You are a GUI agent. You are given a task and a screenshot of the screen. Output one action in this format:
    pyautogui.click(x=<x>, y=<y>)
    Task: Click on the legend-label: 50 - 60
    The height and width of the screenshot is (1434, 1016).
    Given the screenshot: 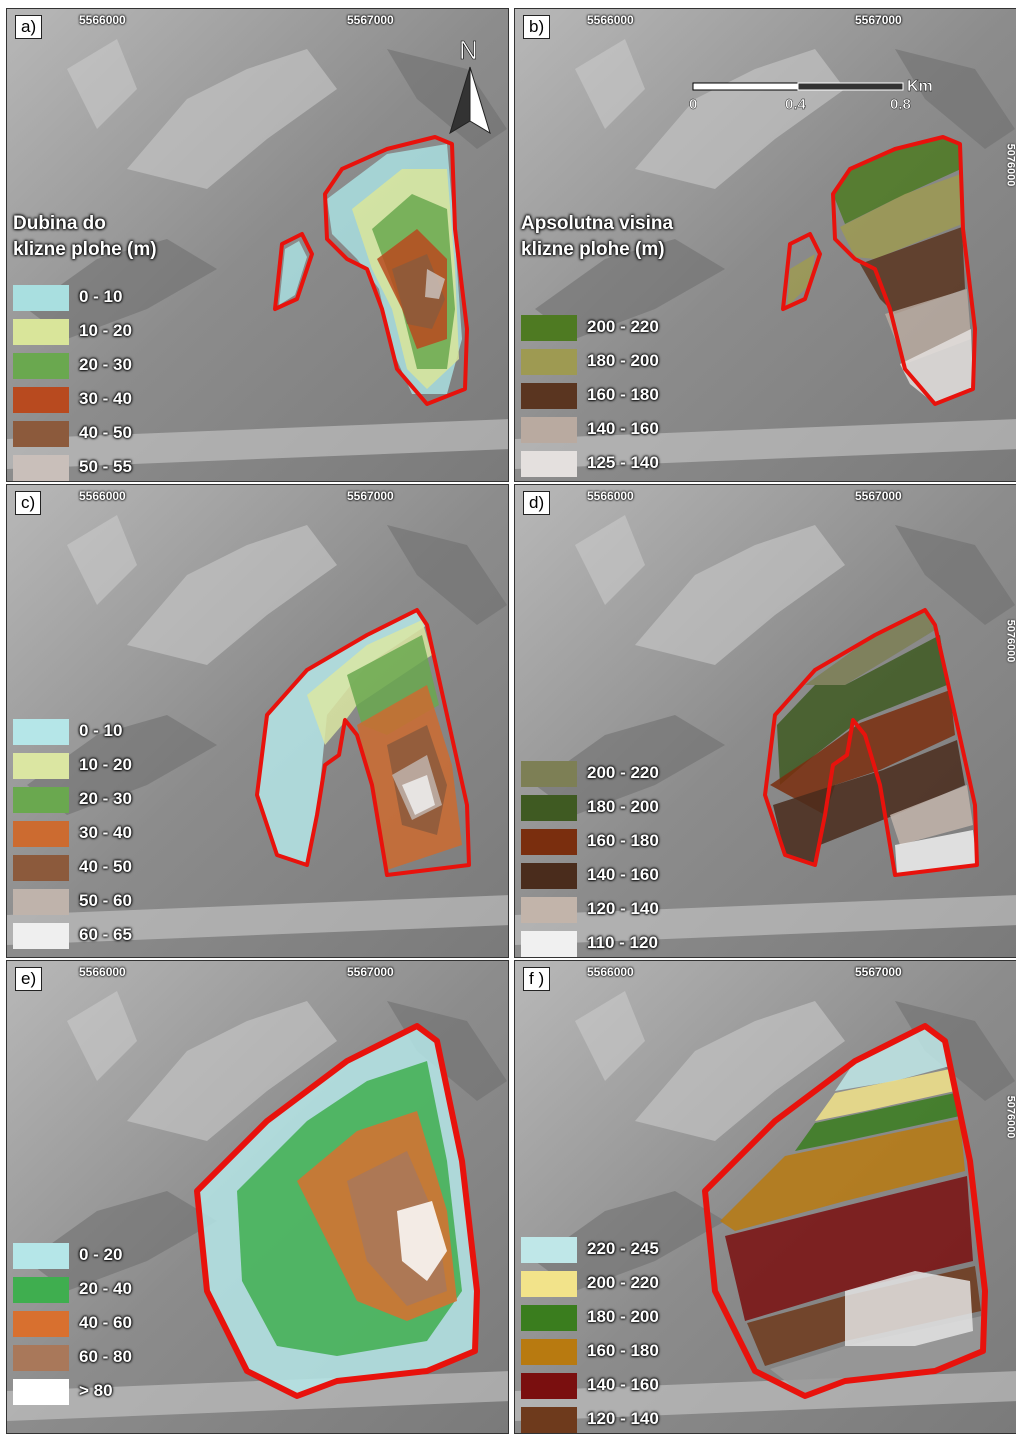 What is the action you would take?
    pyautogui.click(x=105, y=900)
    